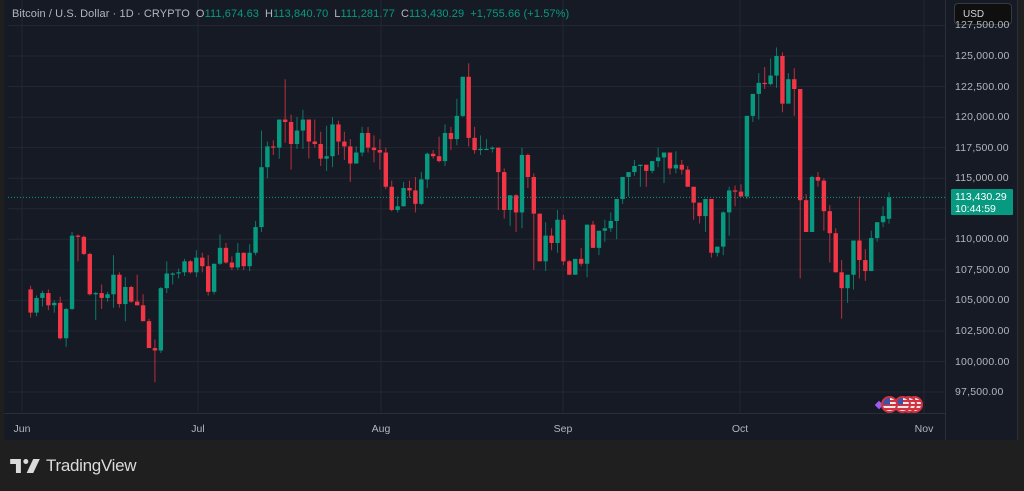 This screenshot has height=491, width=1024. What do you see at coordinates (200, 14) in the screenshot?
I see `open-label: O` at bounding box center [200, 14].